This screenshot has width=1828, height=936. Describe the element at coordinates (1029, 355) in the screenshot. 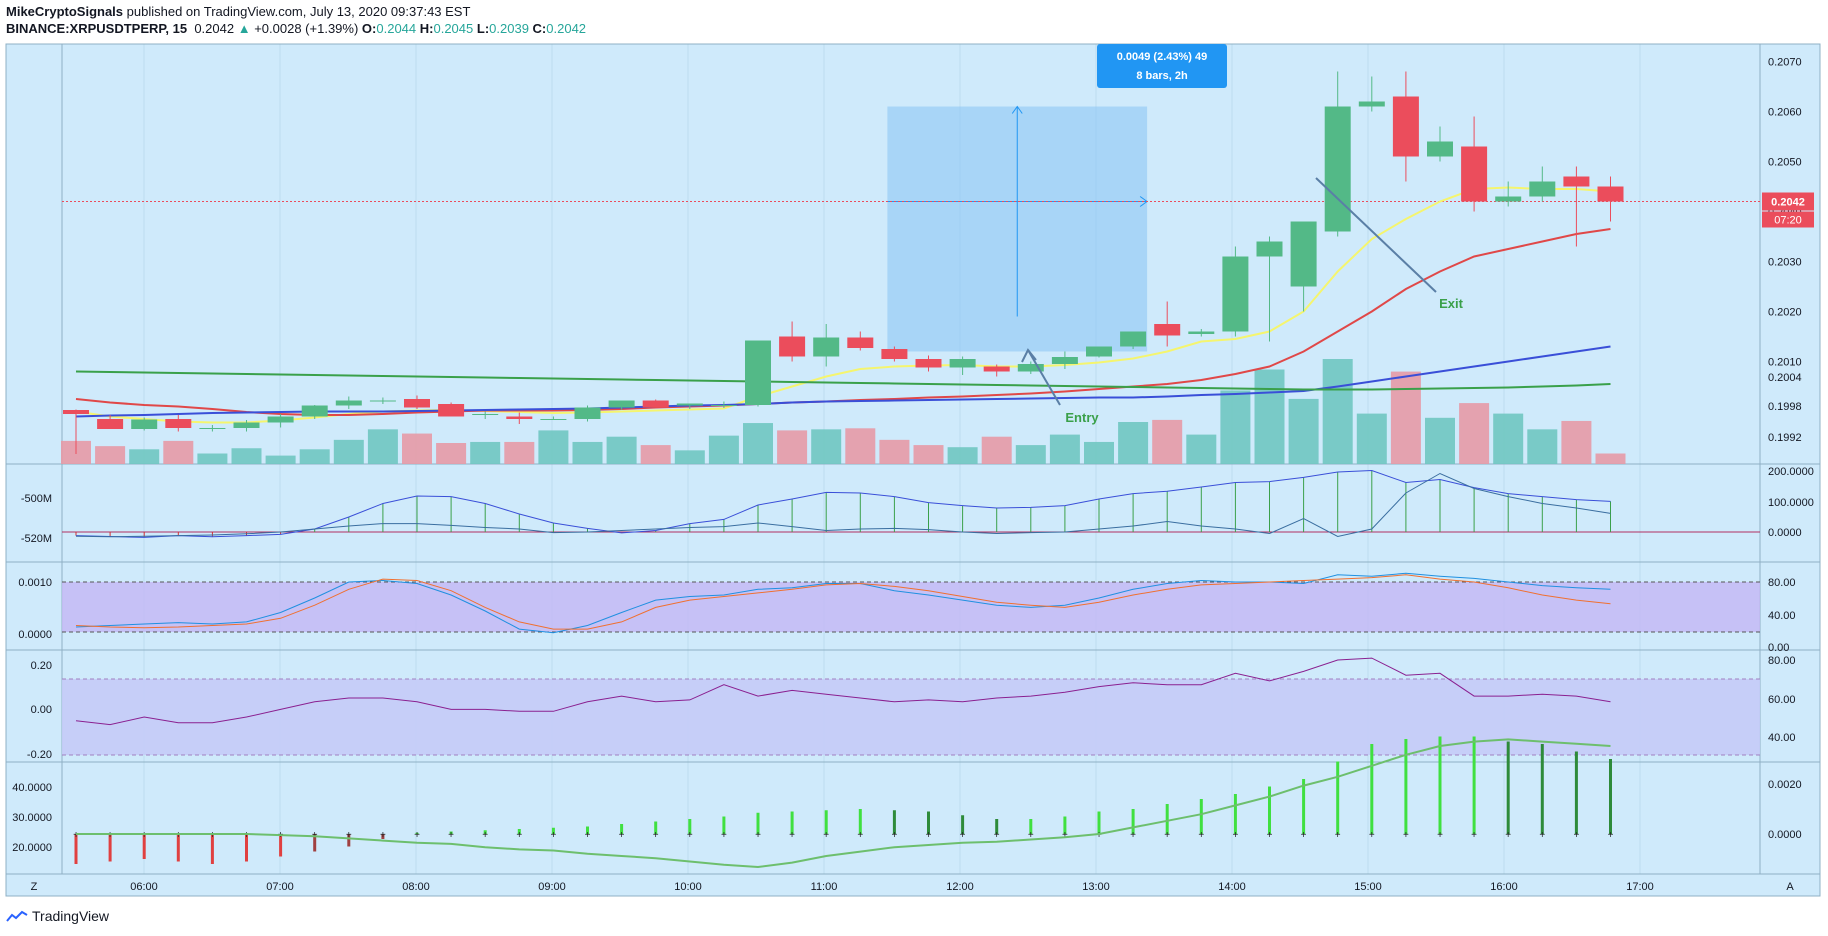

I see `entry-arrowhead-icon` at that location.